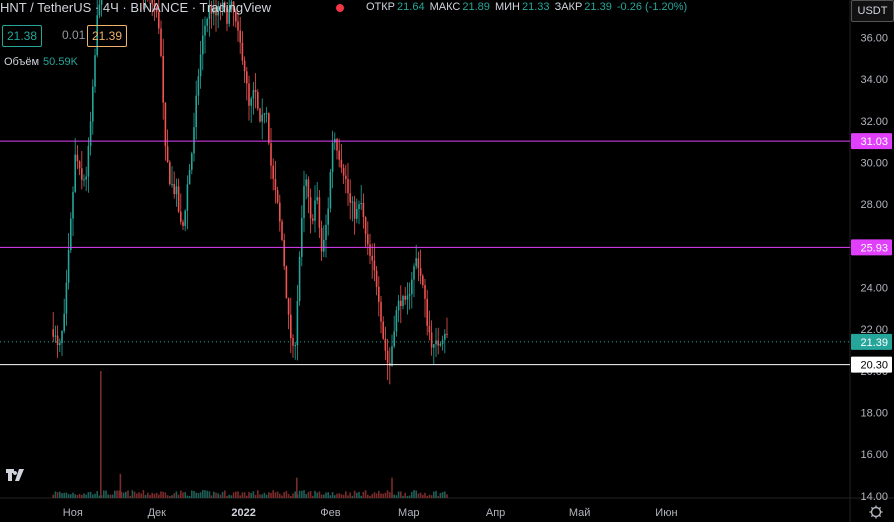  I want to click on volume-value: 50.59K, so click(60, 62).